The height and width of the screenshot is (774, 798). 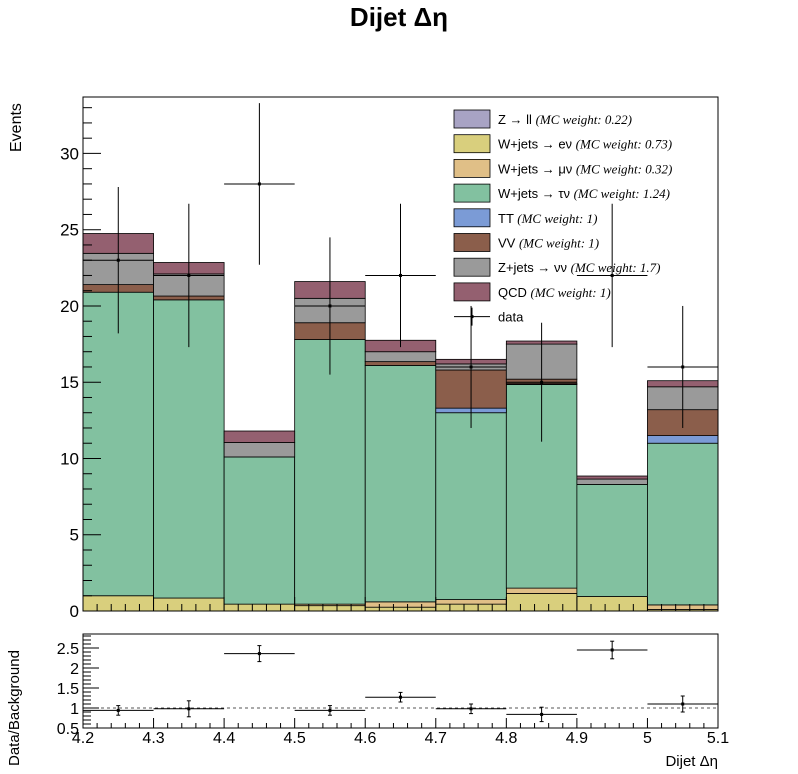 I want to click on x-tick-label-8: 5, so click(x=647, y=738).